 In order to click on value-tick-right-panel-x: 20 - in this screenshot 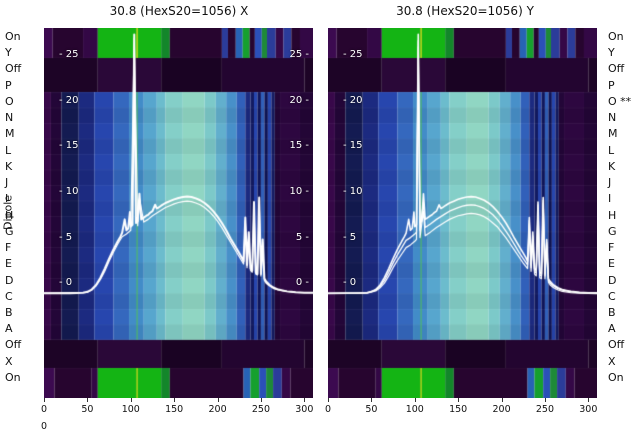, I will do `click(299, 100)`.